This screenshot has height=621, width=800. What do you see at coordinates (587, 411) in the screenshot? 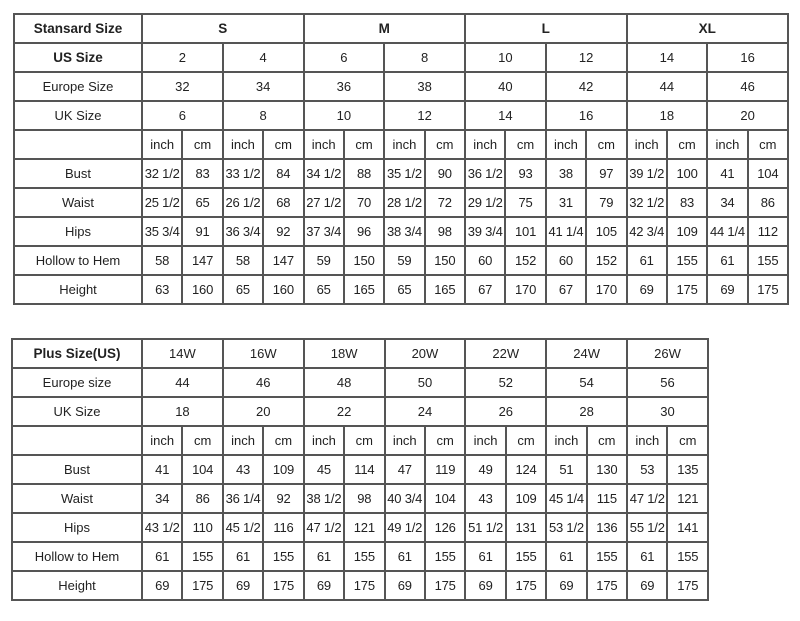
I see `uk-size-value: 28` at bounding box center [587, 411].